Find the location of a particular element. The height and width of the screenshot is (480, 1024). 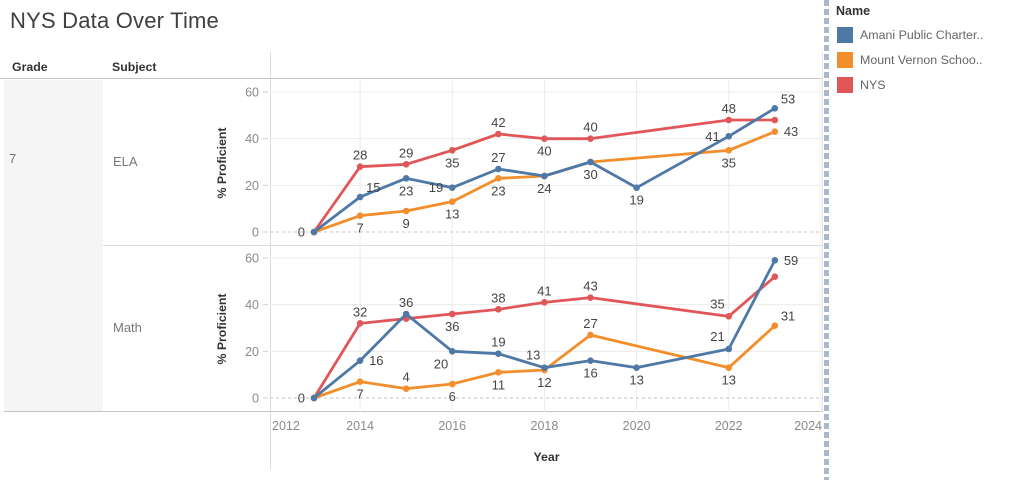

mount-vernon-value-label: 4 is located at coordinates (406, 377).